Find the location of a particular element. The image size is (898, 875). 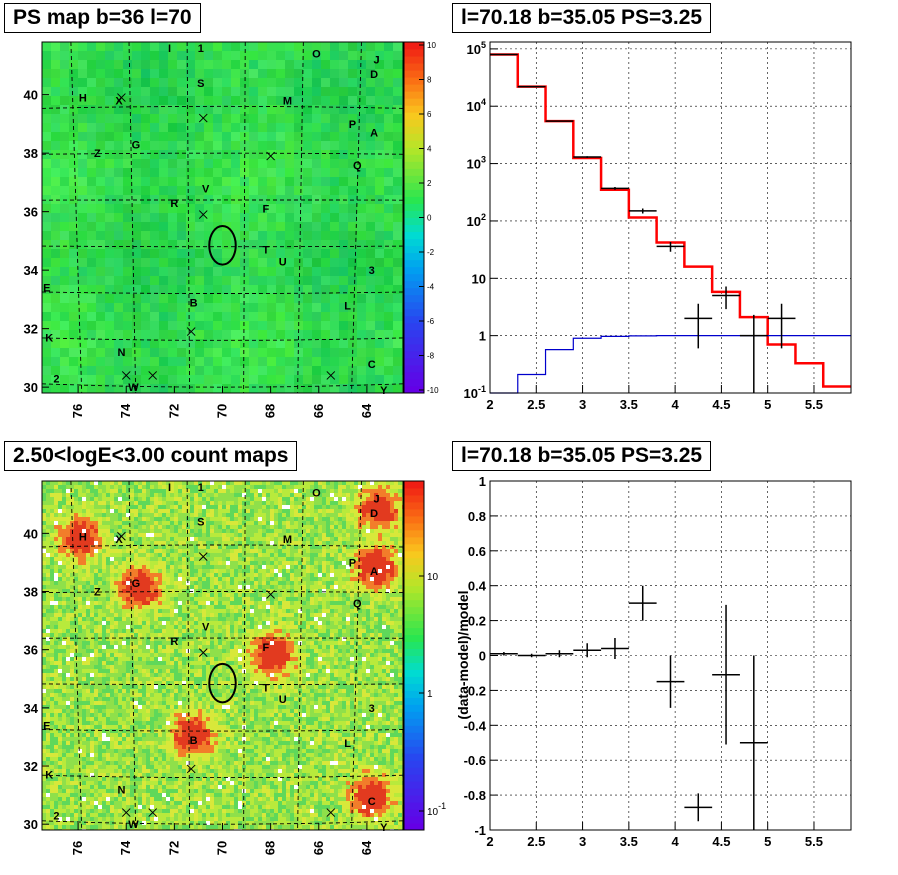

source-label: 1 is located at coordinates (201, 49).